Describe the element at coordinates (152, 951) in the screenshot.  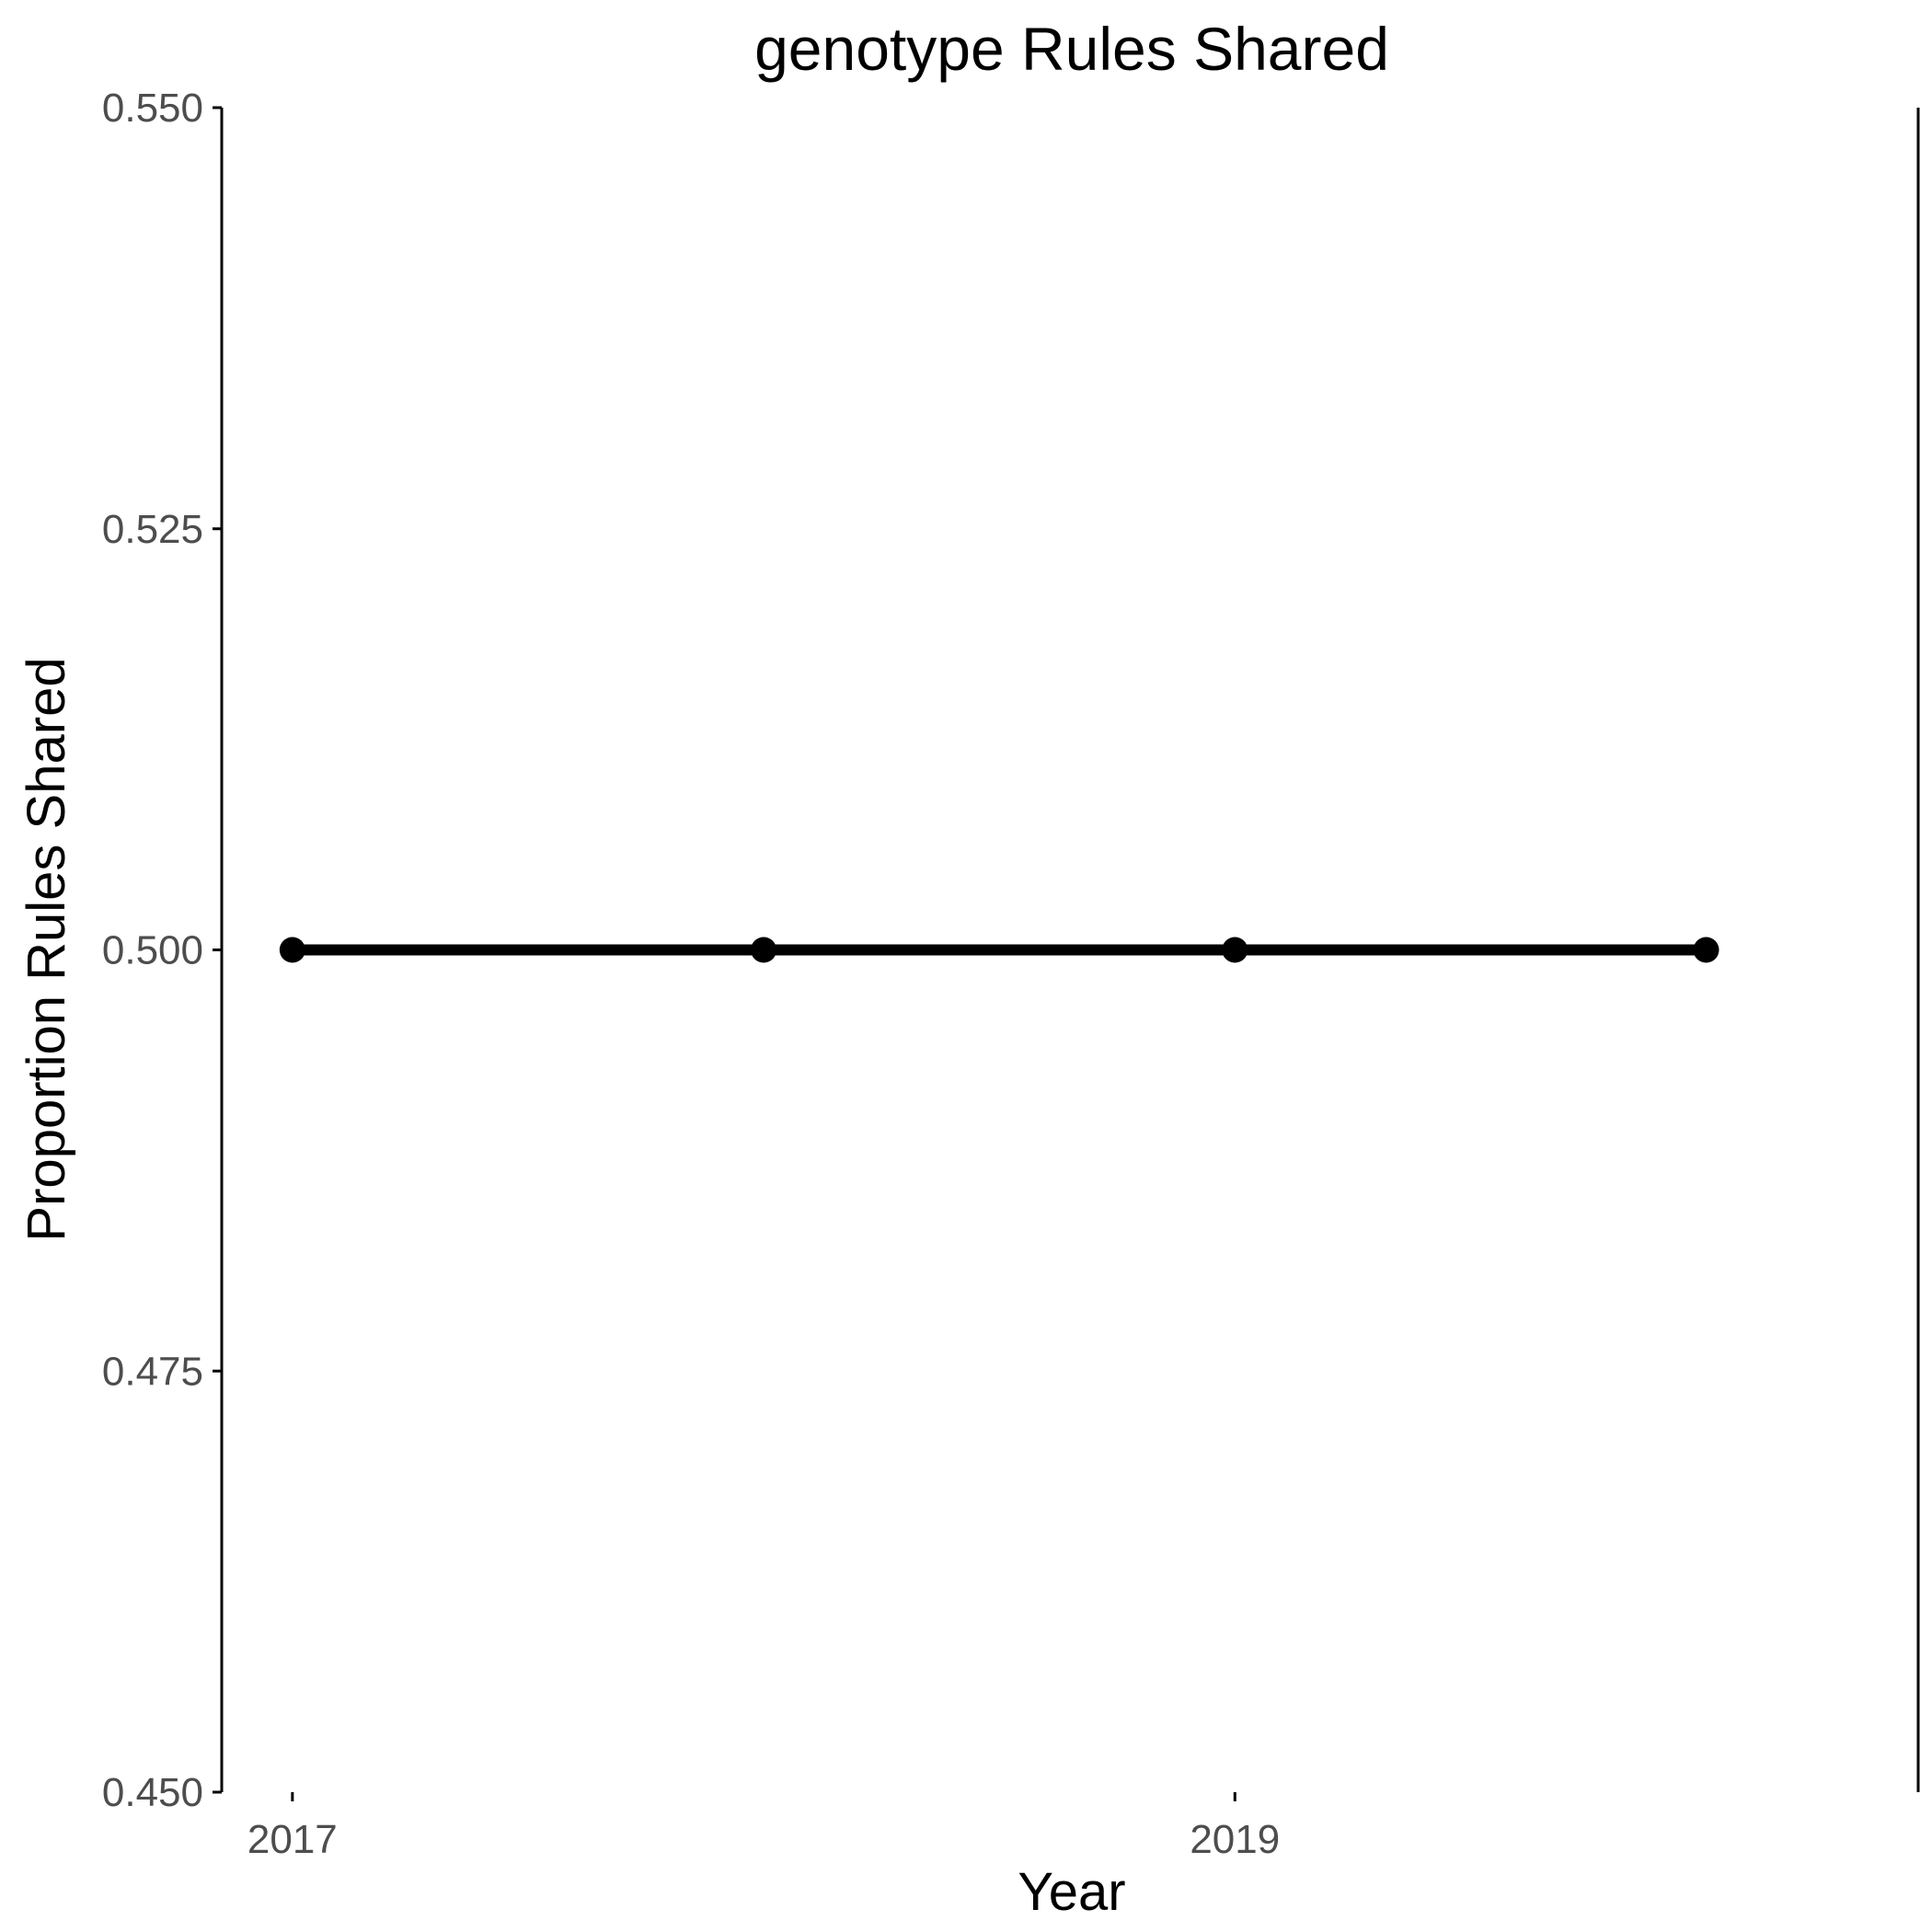
I see `y-tick-label: 0.500` at that location.